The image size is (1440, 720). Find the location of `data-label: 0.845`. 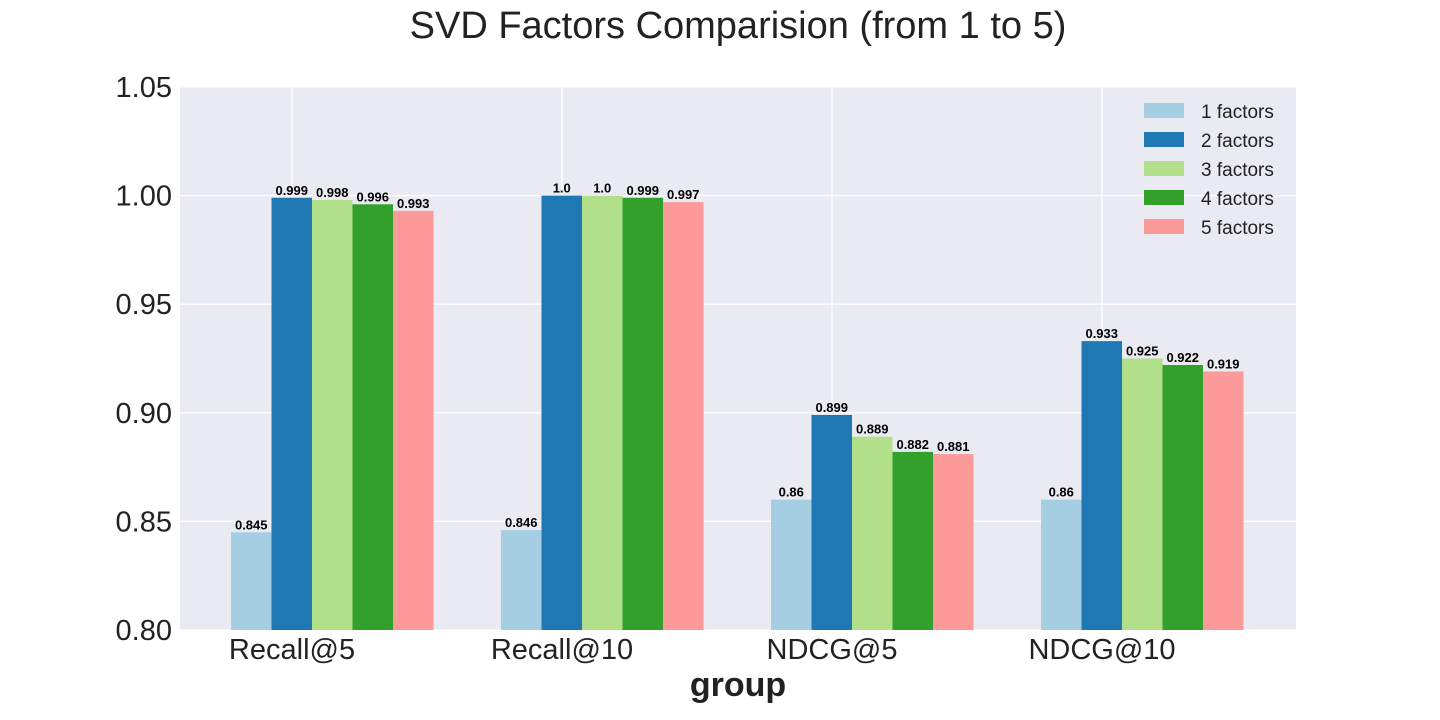

data-label: 0.845 is located at coordinates (251, 524).